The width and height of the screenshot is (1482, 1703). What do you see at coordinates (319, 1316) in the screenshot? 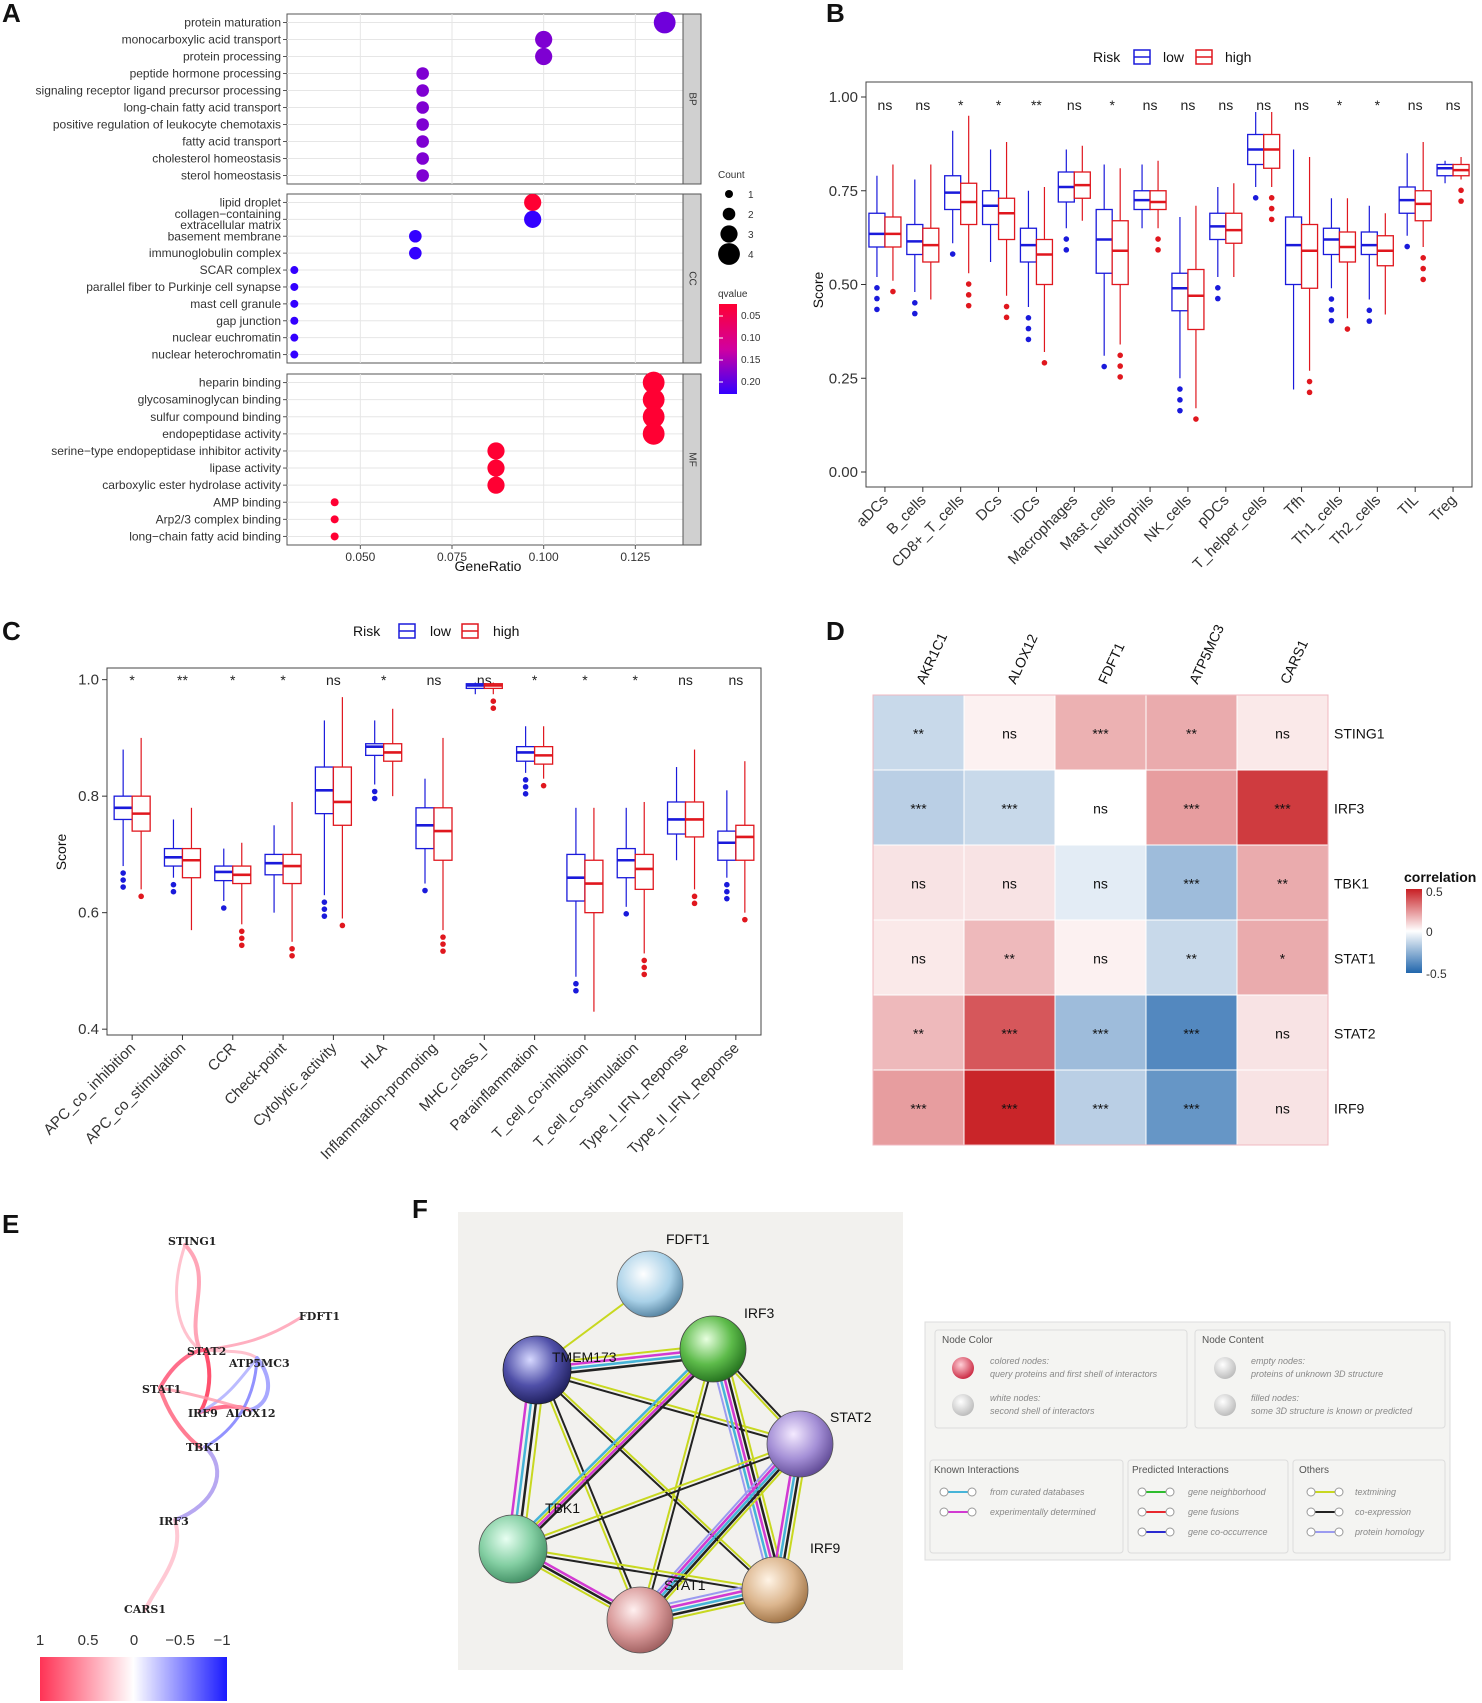
I see `e-node-fdft1: FDFT1` at bounding box center [319, 1316].